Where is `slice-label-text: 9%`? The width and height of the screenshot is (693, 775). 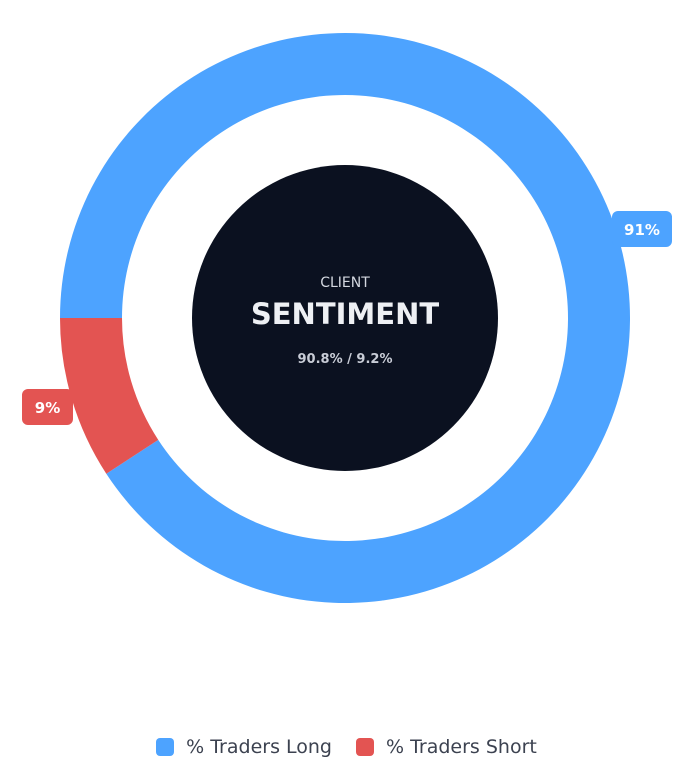
slice-label-text: 9% is located at coordinates (47, 408).